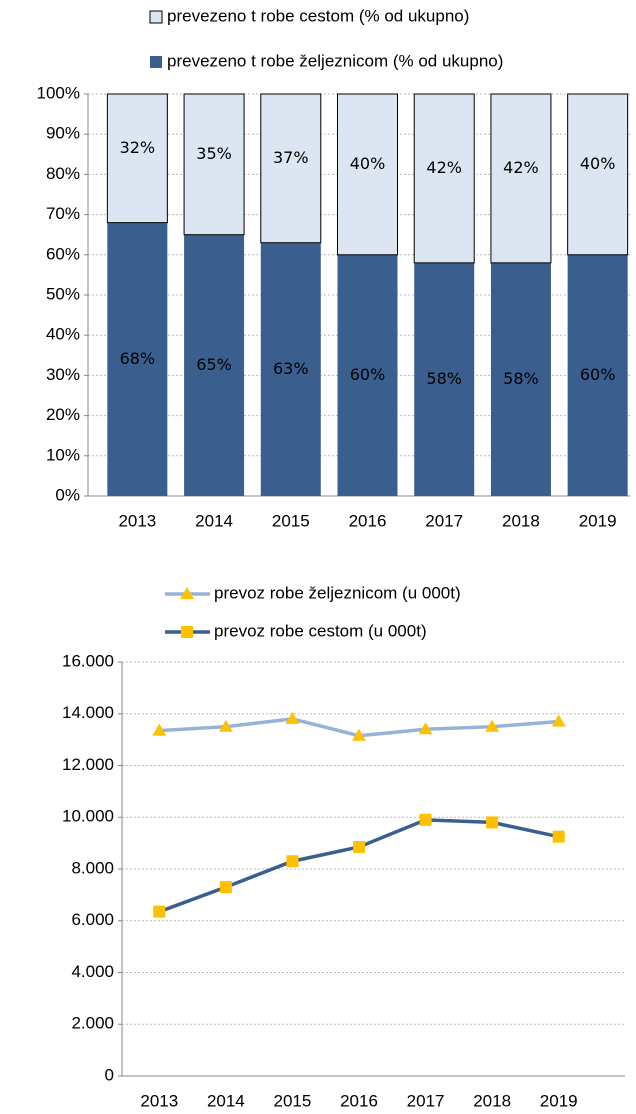 This screenshot has width=636, height=1114. I want to click on y-tick-label: 90%, so click(63, 133).